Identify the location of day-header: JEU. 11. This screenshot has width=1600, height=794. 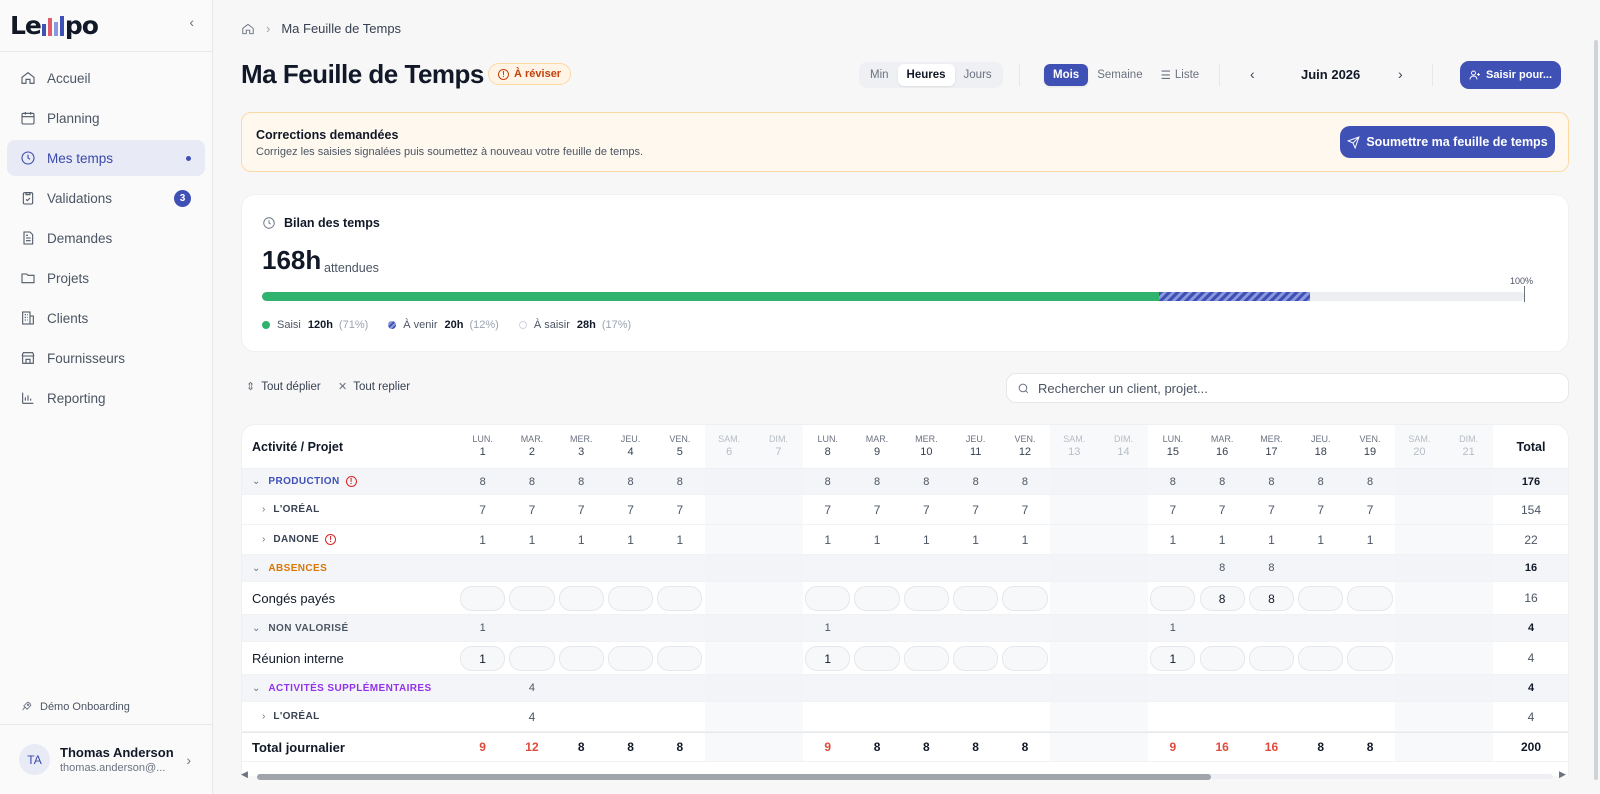
(975, 446).